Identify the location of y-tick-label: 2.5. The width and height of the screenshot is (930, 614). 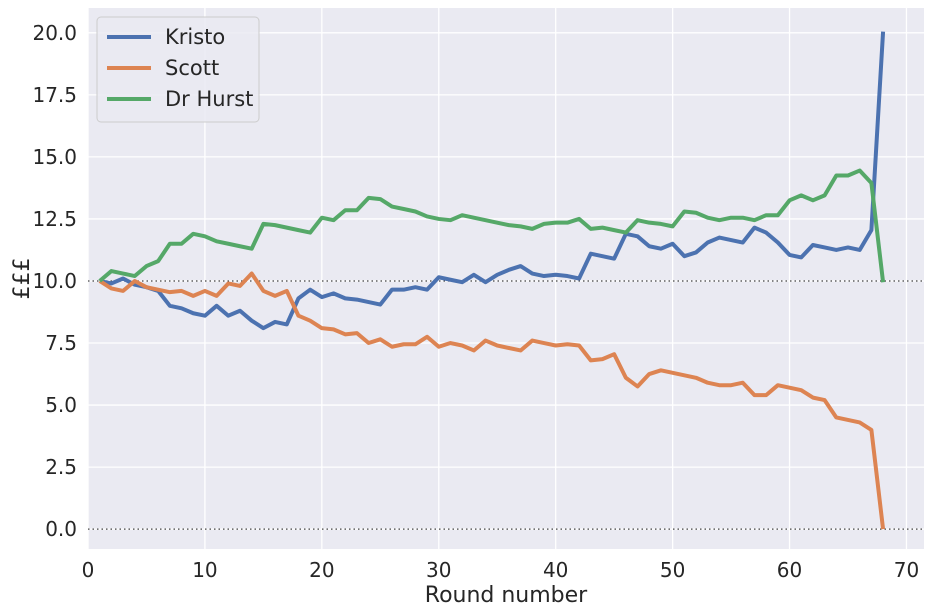
(61, 467).